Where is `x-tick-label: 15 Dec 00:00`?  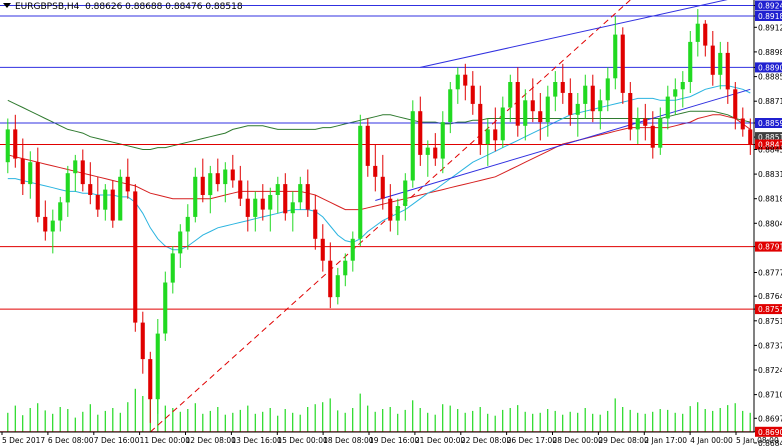
x-tick-label: 15 Dec 00:00 is located at coordinates (302, 440).